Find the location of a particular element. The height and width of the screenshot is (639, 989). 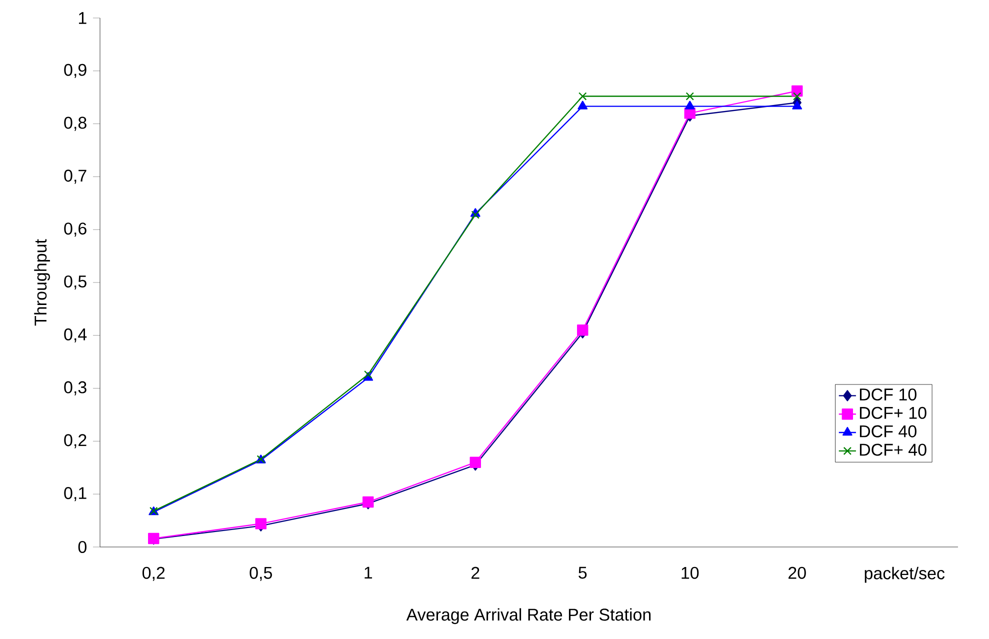

x-axis-title: Average Arrival Rate Per Station is located at coordinates (528, 616).